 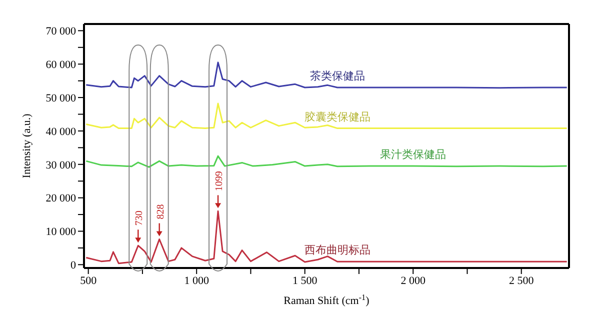 I want to click on y-tick-label: 30 000, so click(x=61, y=165).